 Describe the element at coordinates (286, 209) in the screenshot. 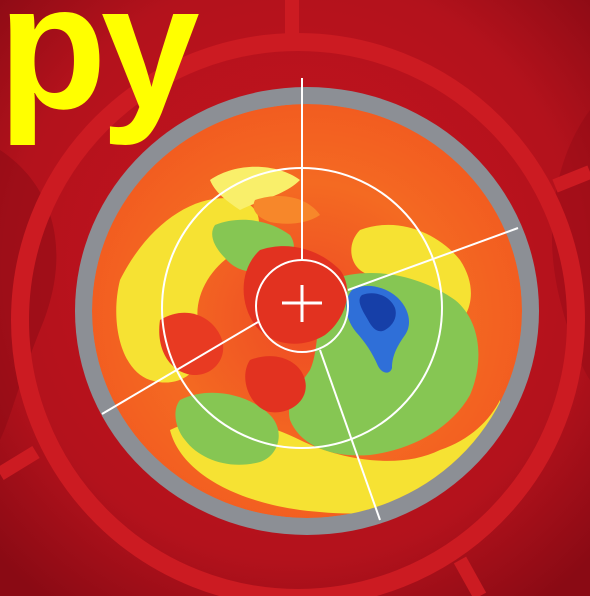

I see `orange-swirl` at that location.